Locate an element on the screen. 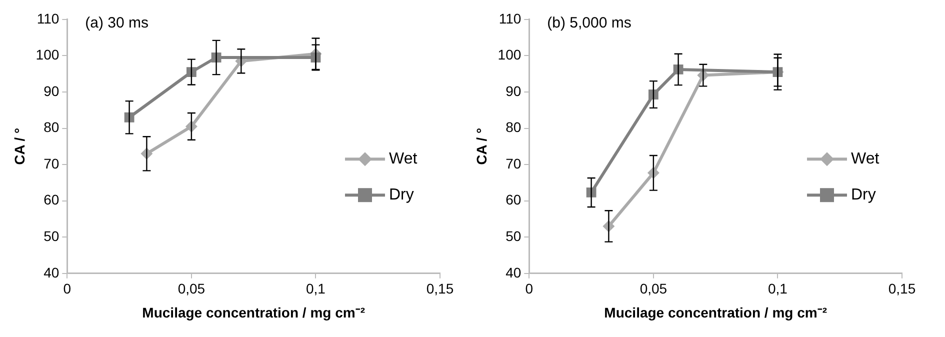  point is located at coordinates (653, 95).